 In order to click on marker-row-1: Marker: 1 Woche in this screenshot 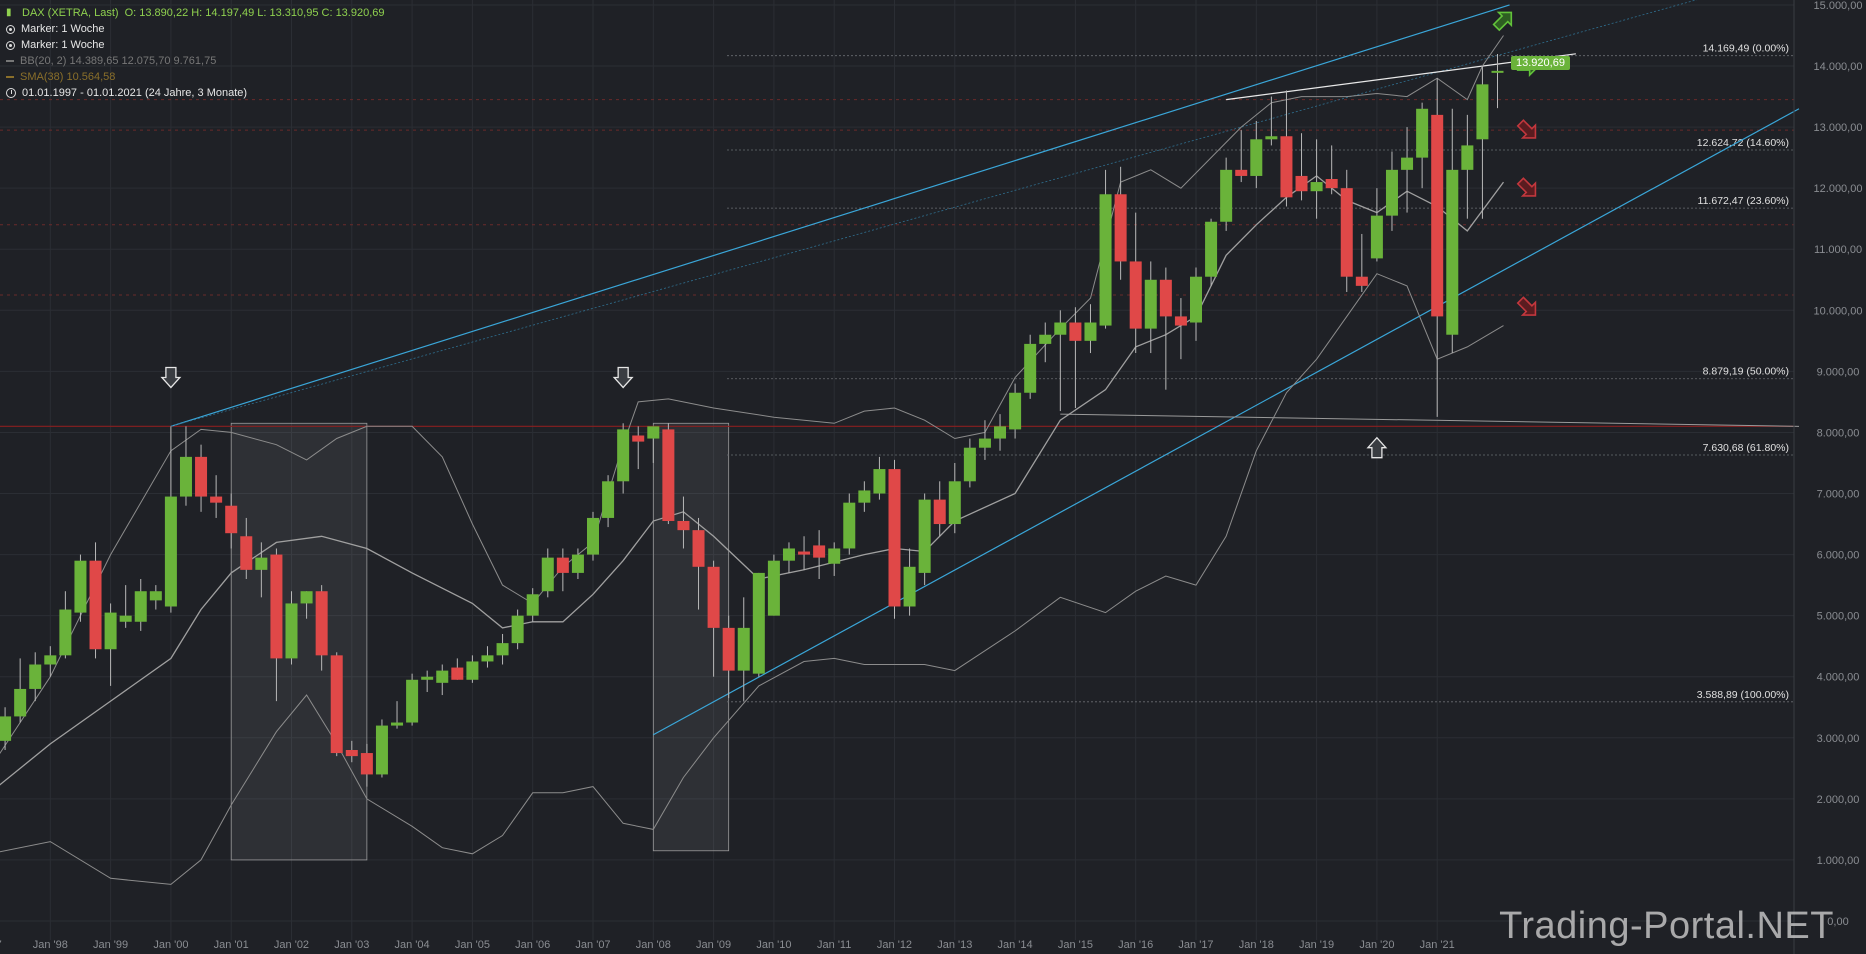, I will do `click(195, 29)`.